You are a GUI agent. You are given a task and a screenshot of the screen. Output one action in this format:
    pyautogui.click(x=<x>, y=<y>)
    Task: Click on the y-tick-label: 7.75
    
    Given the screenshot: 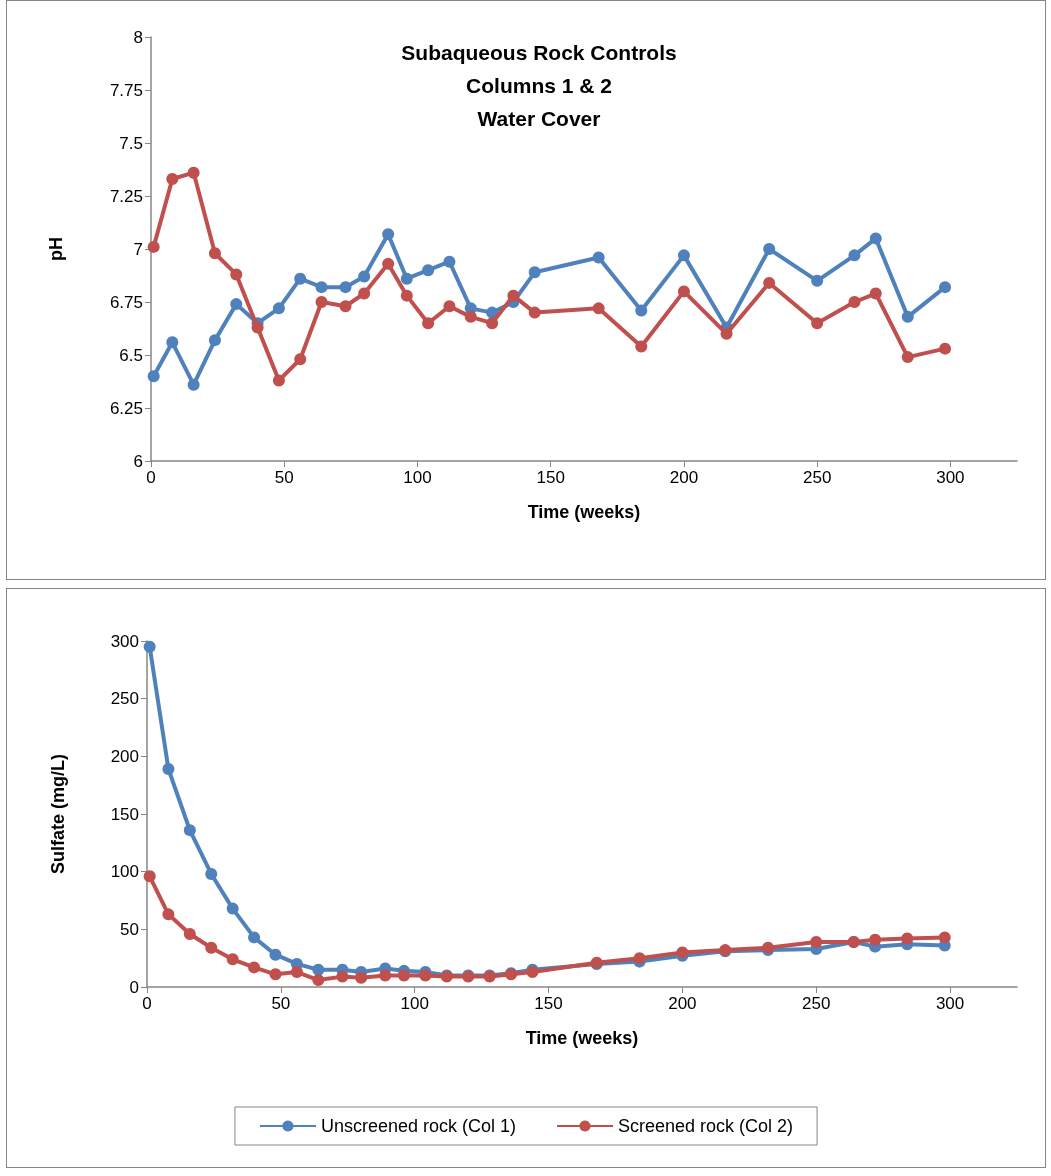 What is the action you would take?
    pyautogui.click(x=126, y=90)
    